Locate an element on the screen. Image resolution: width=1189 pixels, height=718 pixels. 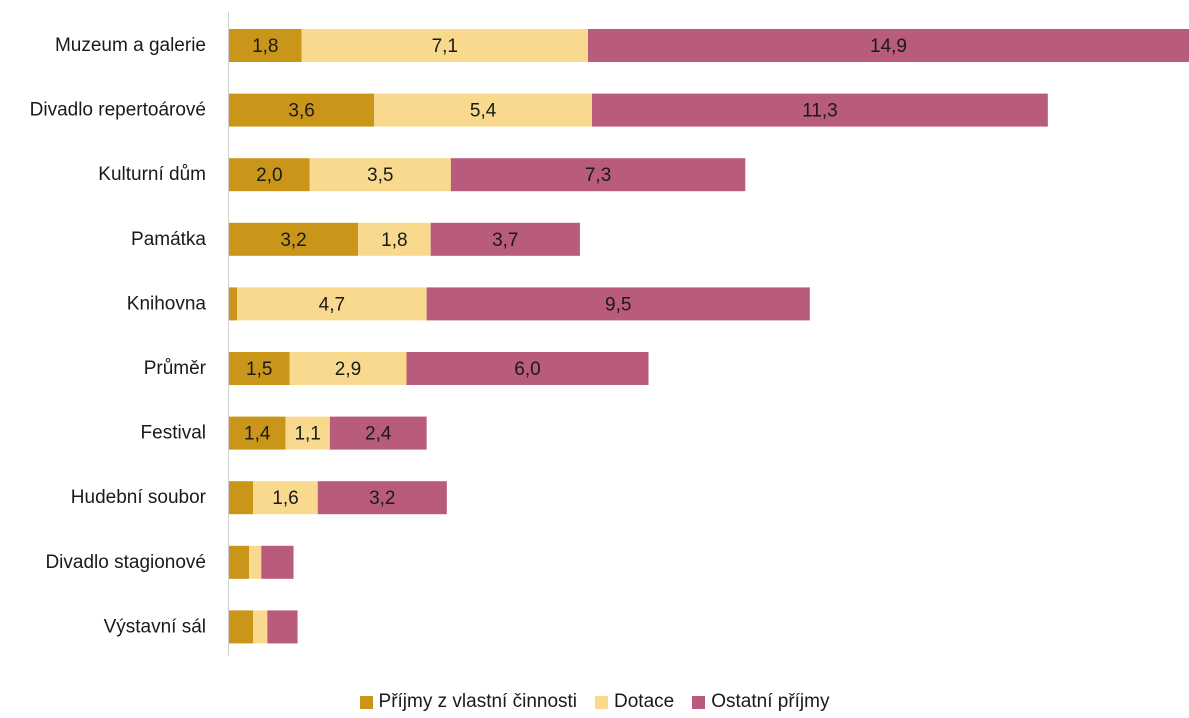
bar-ostatni-prijmy-kulturni-dum is located at coordinates (598, 175).